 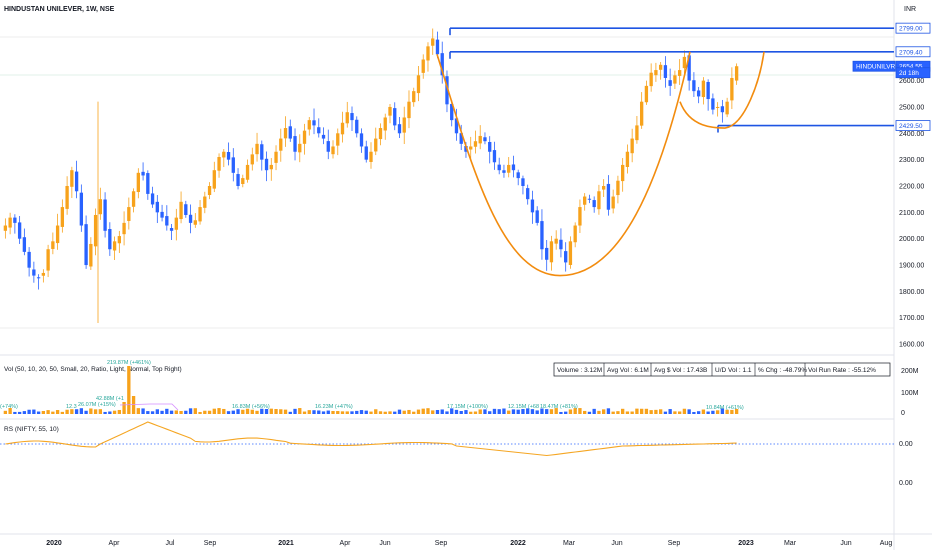 I want to click on price-tick-label: 2400.00, so click(x=911, y=134).